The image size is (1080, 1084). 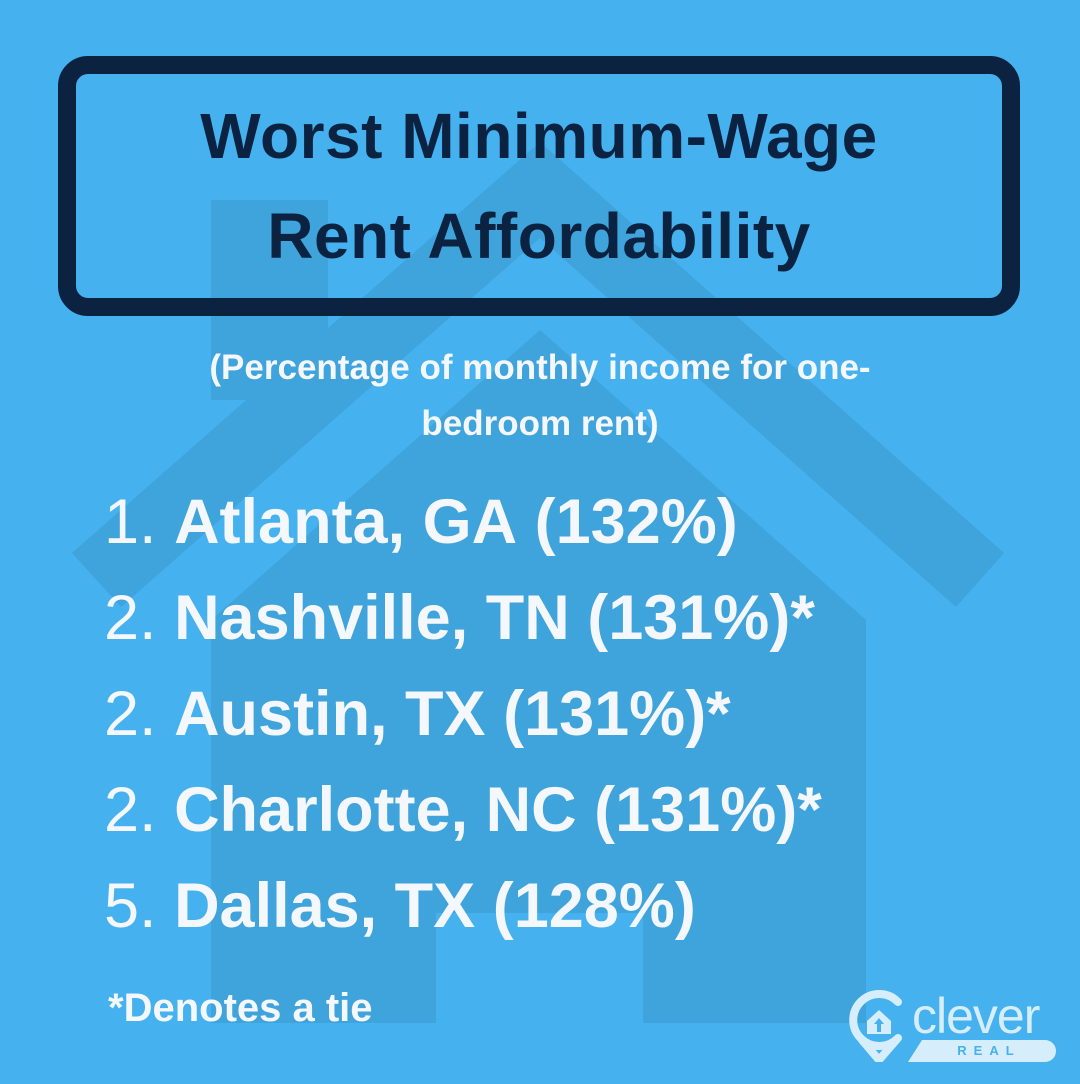 I want to click on title-line-2: Rent Affordability, so click(x=539, y=236).